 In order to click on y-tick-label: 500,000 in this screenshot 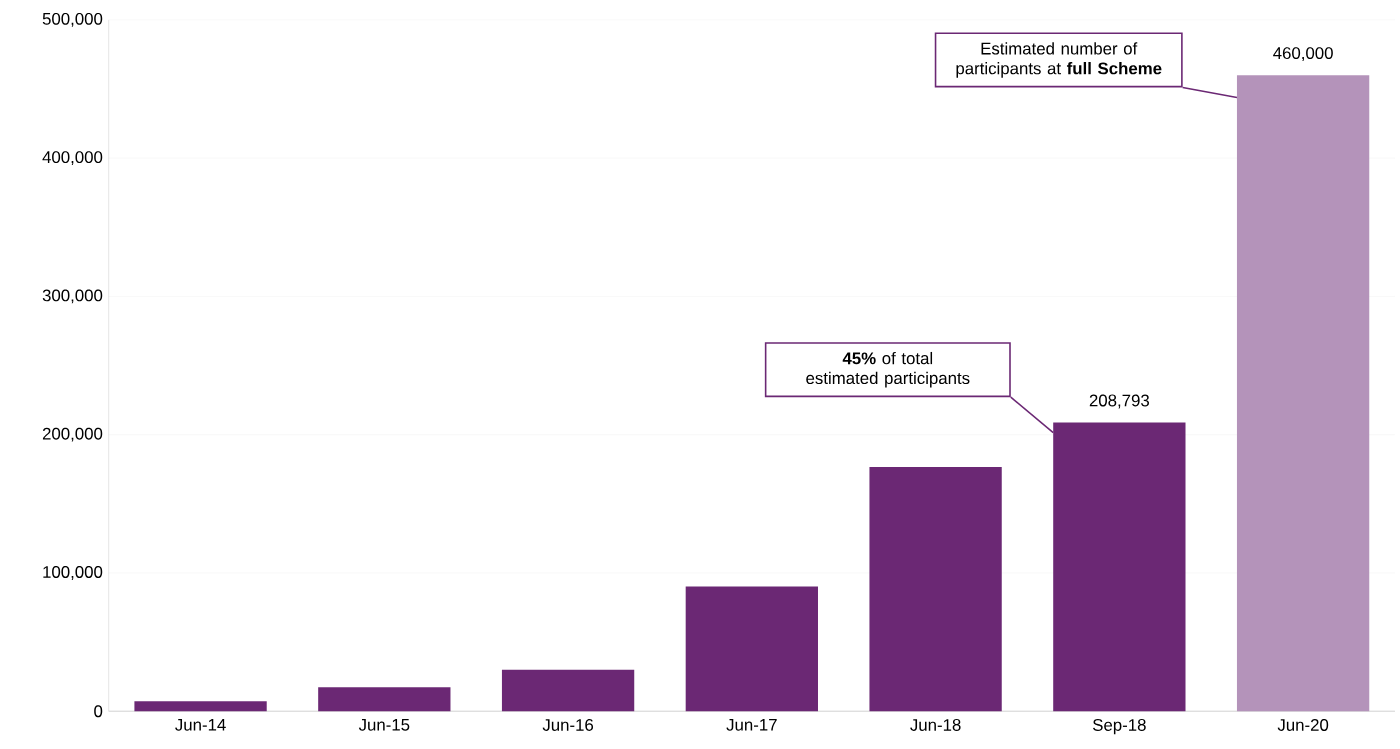, I will do `click(72, 19)`.